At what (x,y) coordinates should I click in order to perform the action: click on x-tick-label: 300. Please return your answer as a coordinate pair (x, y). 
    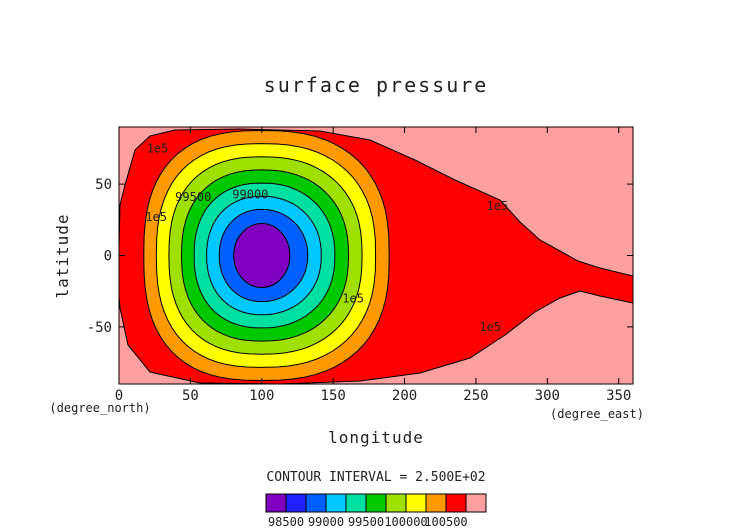
    Looking at the image, I should click on (547, 396).